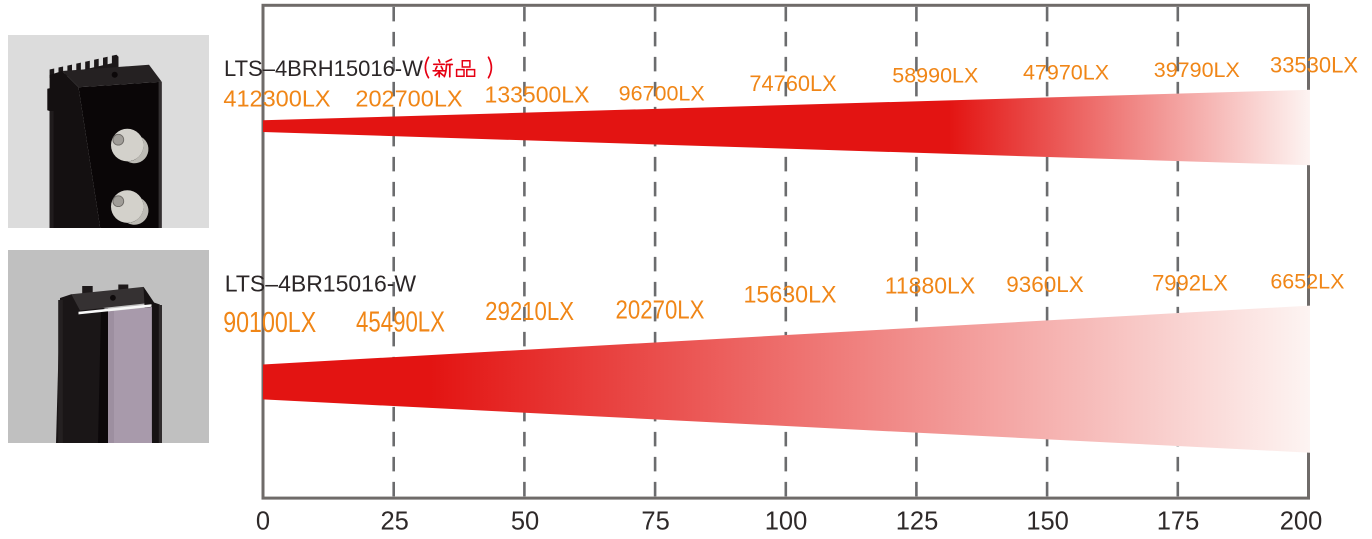  I want to click on svg-text: 74760LX, so click(793, 83).